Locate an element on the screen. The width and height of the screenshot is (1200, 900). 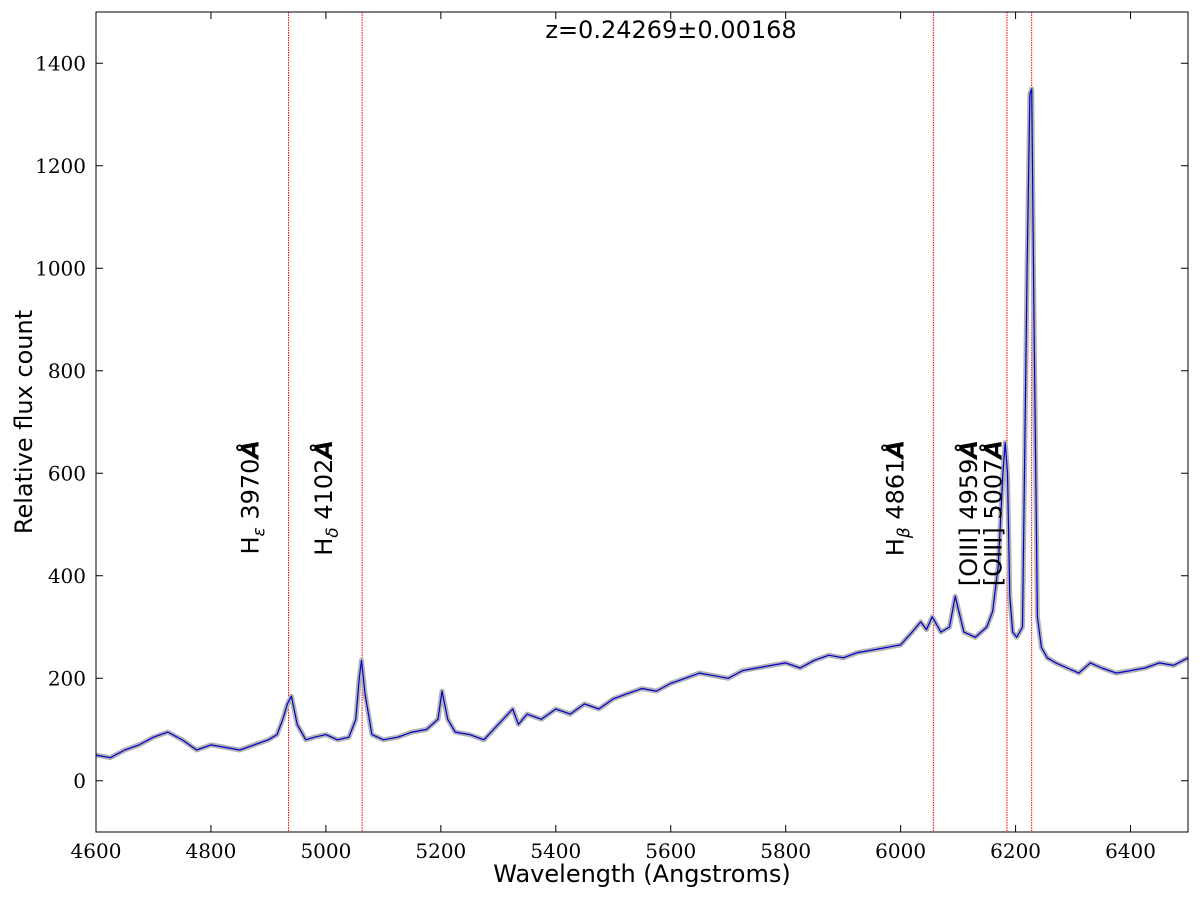
x-tick-label: 5400 is located at coordinates (555, 851).